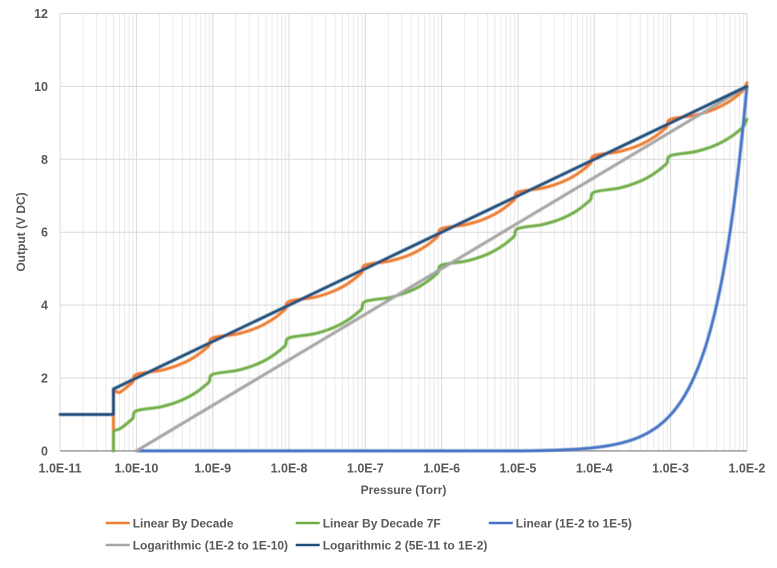 This screenshot has height=568, width=777. Describe the element at coordinates (404, 490) in the screenshot. I see `svg-text: Pressure (Torr)` at that location.